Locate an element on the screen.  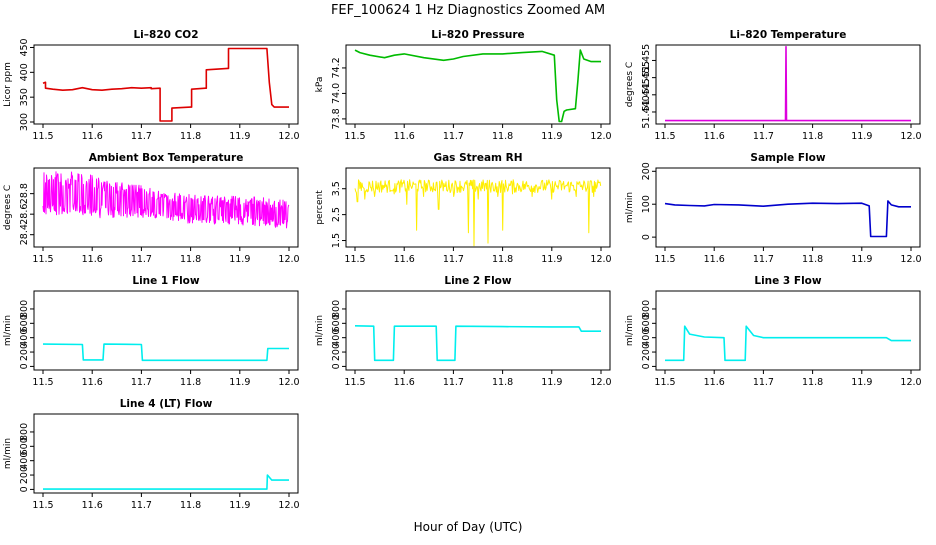
y-tick-label: 51.445 is located at coordinates (646, 94).